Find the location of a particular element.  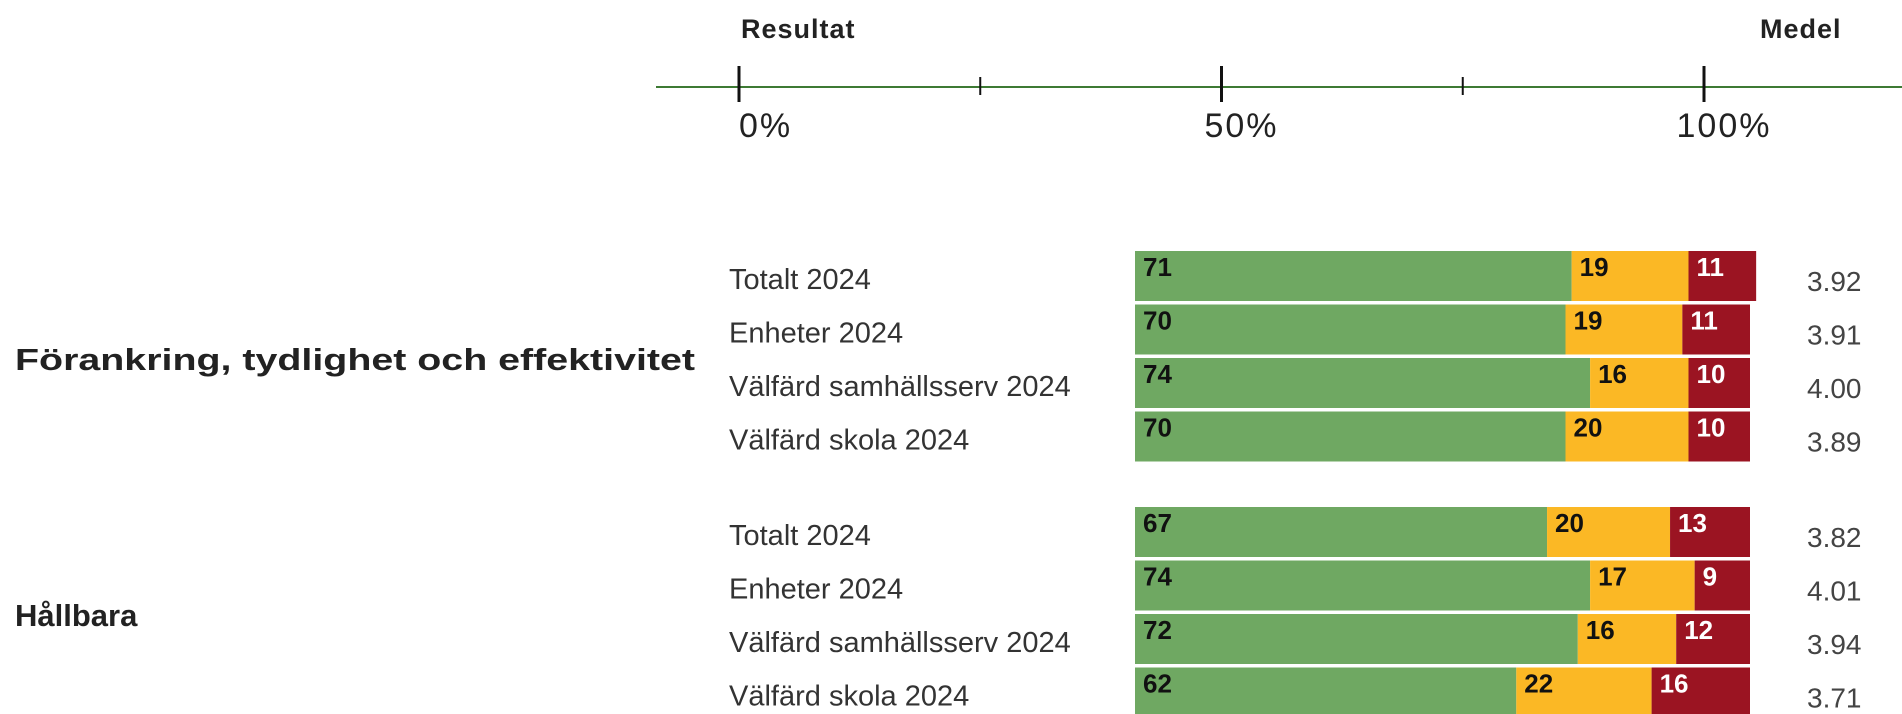

mean-value: 4.00 is located at coordinates (1834, 388).